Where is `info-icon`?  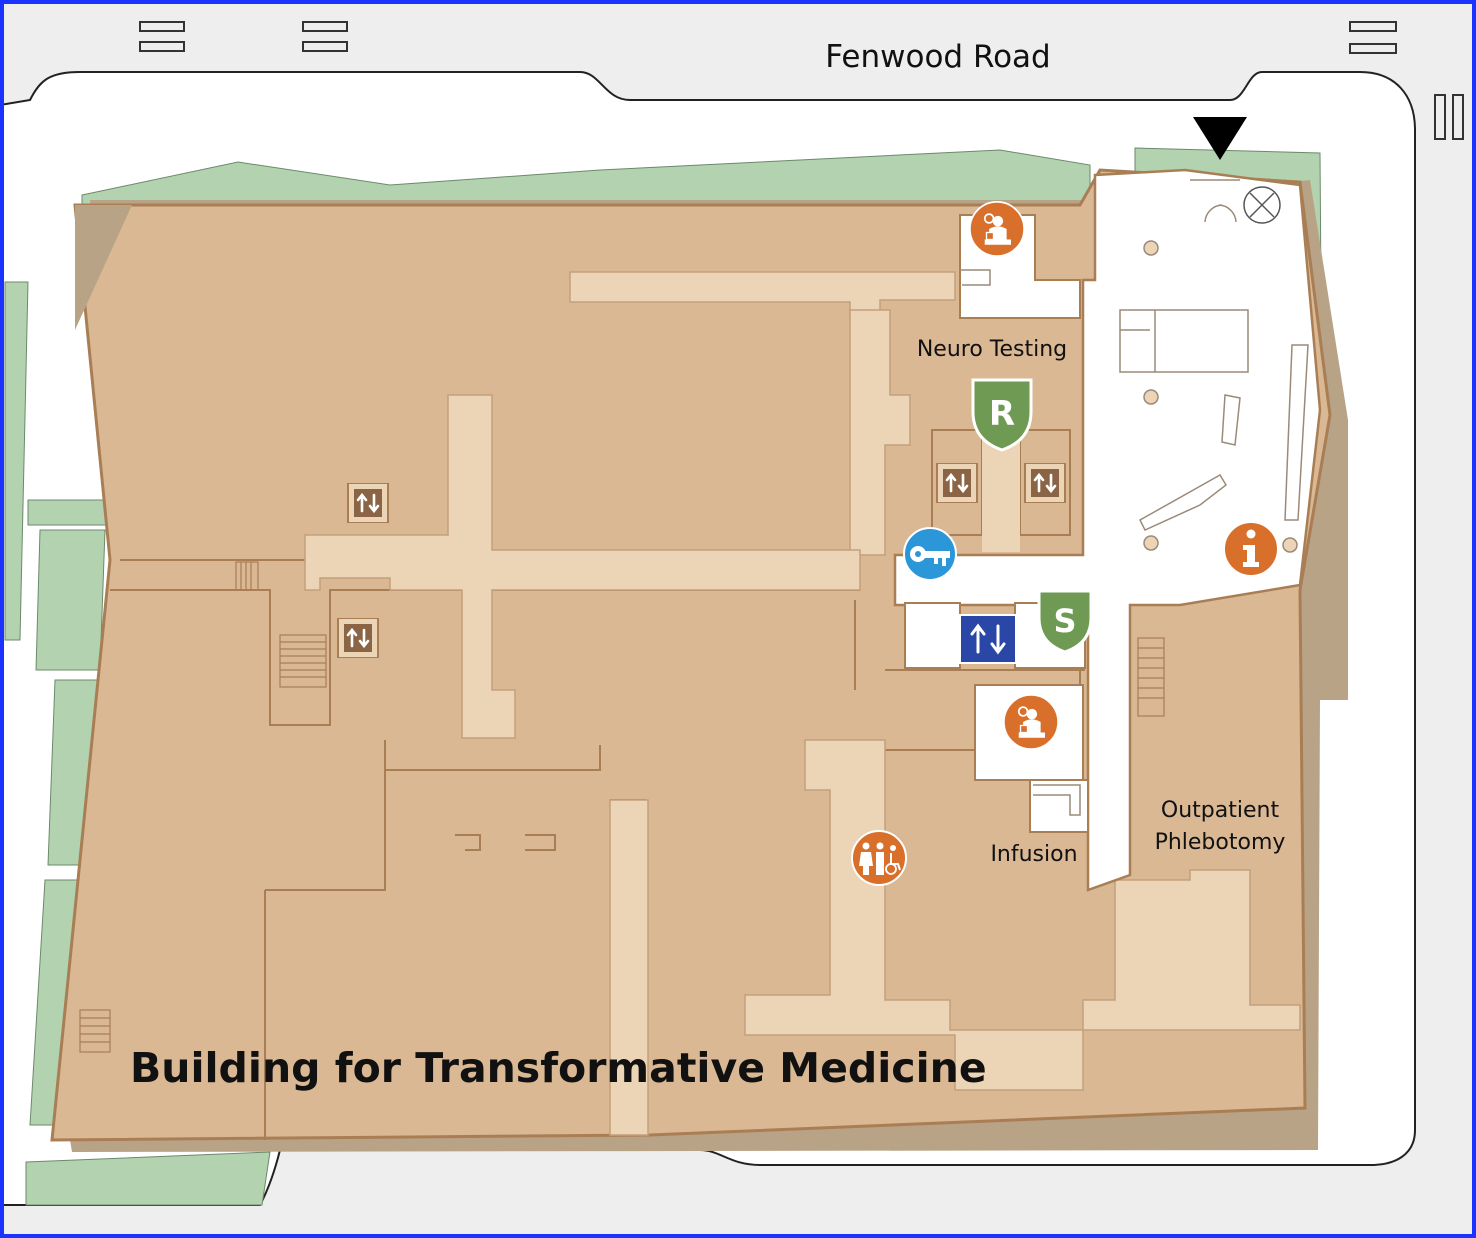
info-icon is located at coordinates (1251, 549).